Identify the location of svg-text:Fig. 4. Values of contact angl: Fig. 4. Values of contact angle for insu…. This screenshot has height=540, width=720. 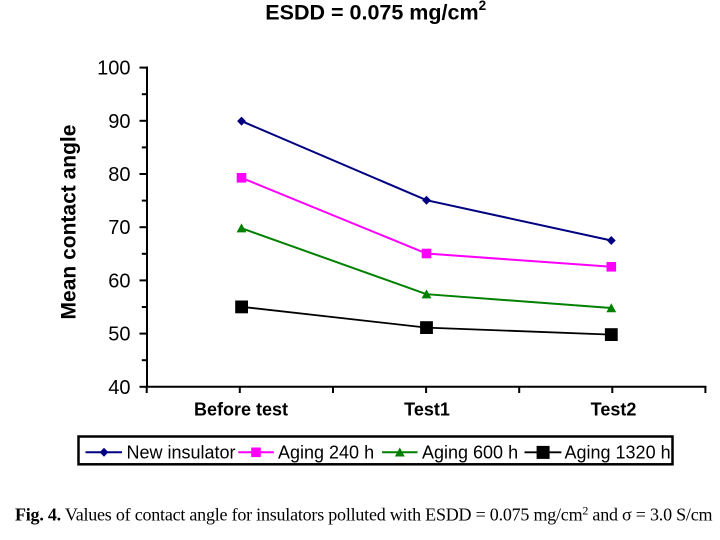
(363, 514).